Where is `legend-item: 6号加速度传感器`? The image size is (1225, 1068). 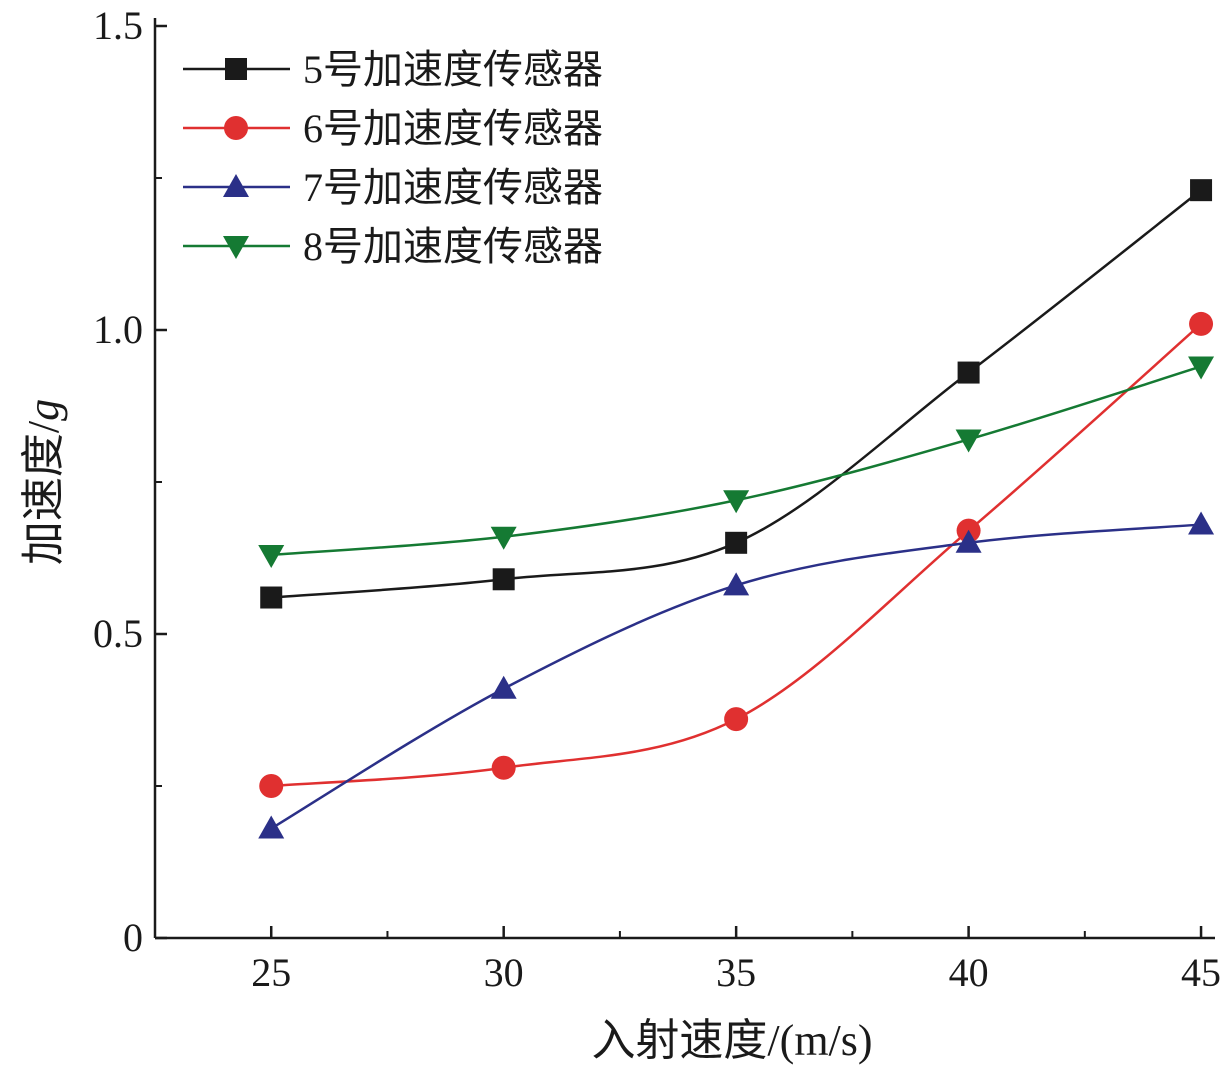 legend-item: 6号加速度传感器 is located at coordinates (393, 128).